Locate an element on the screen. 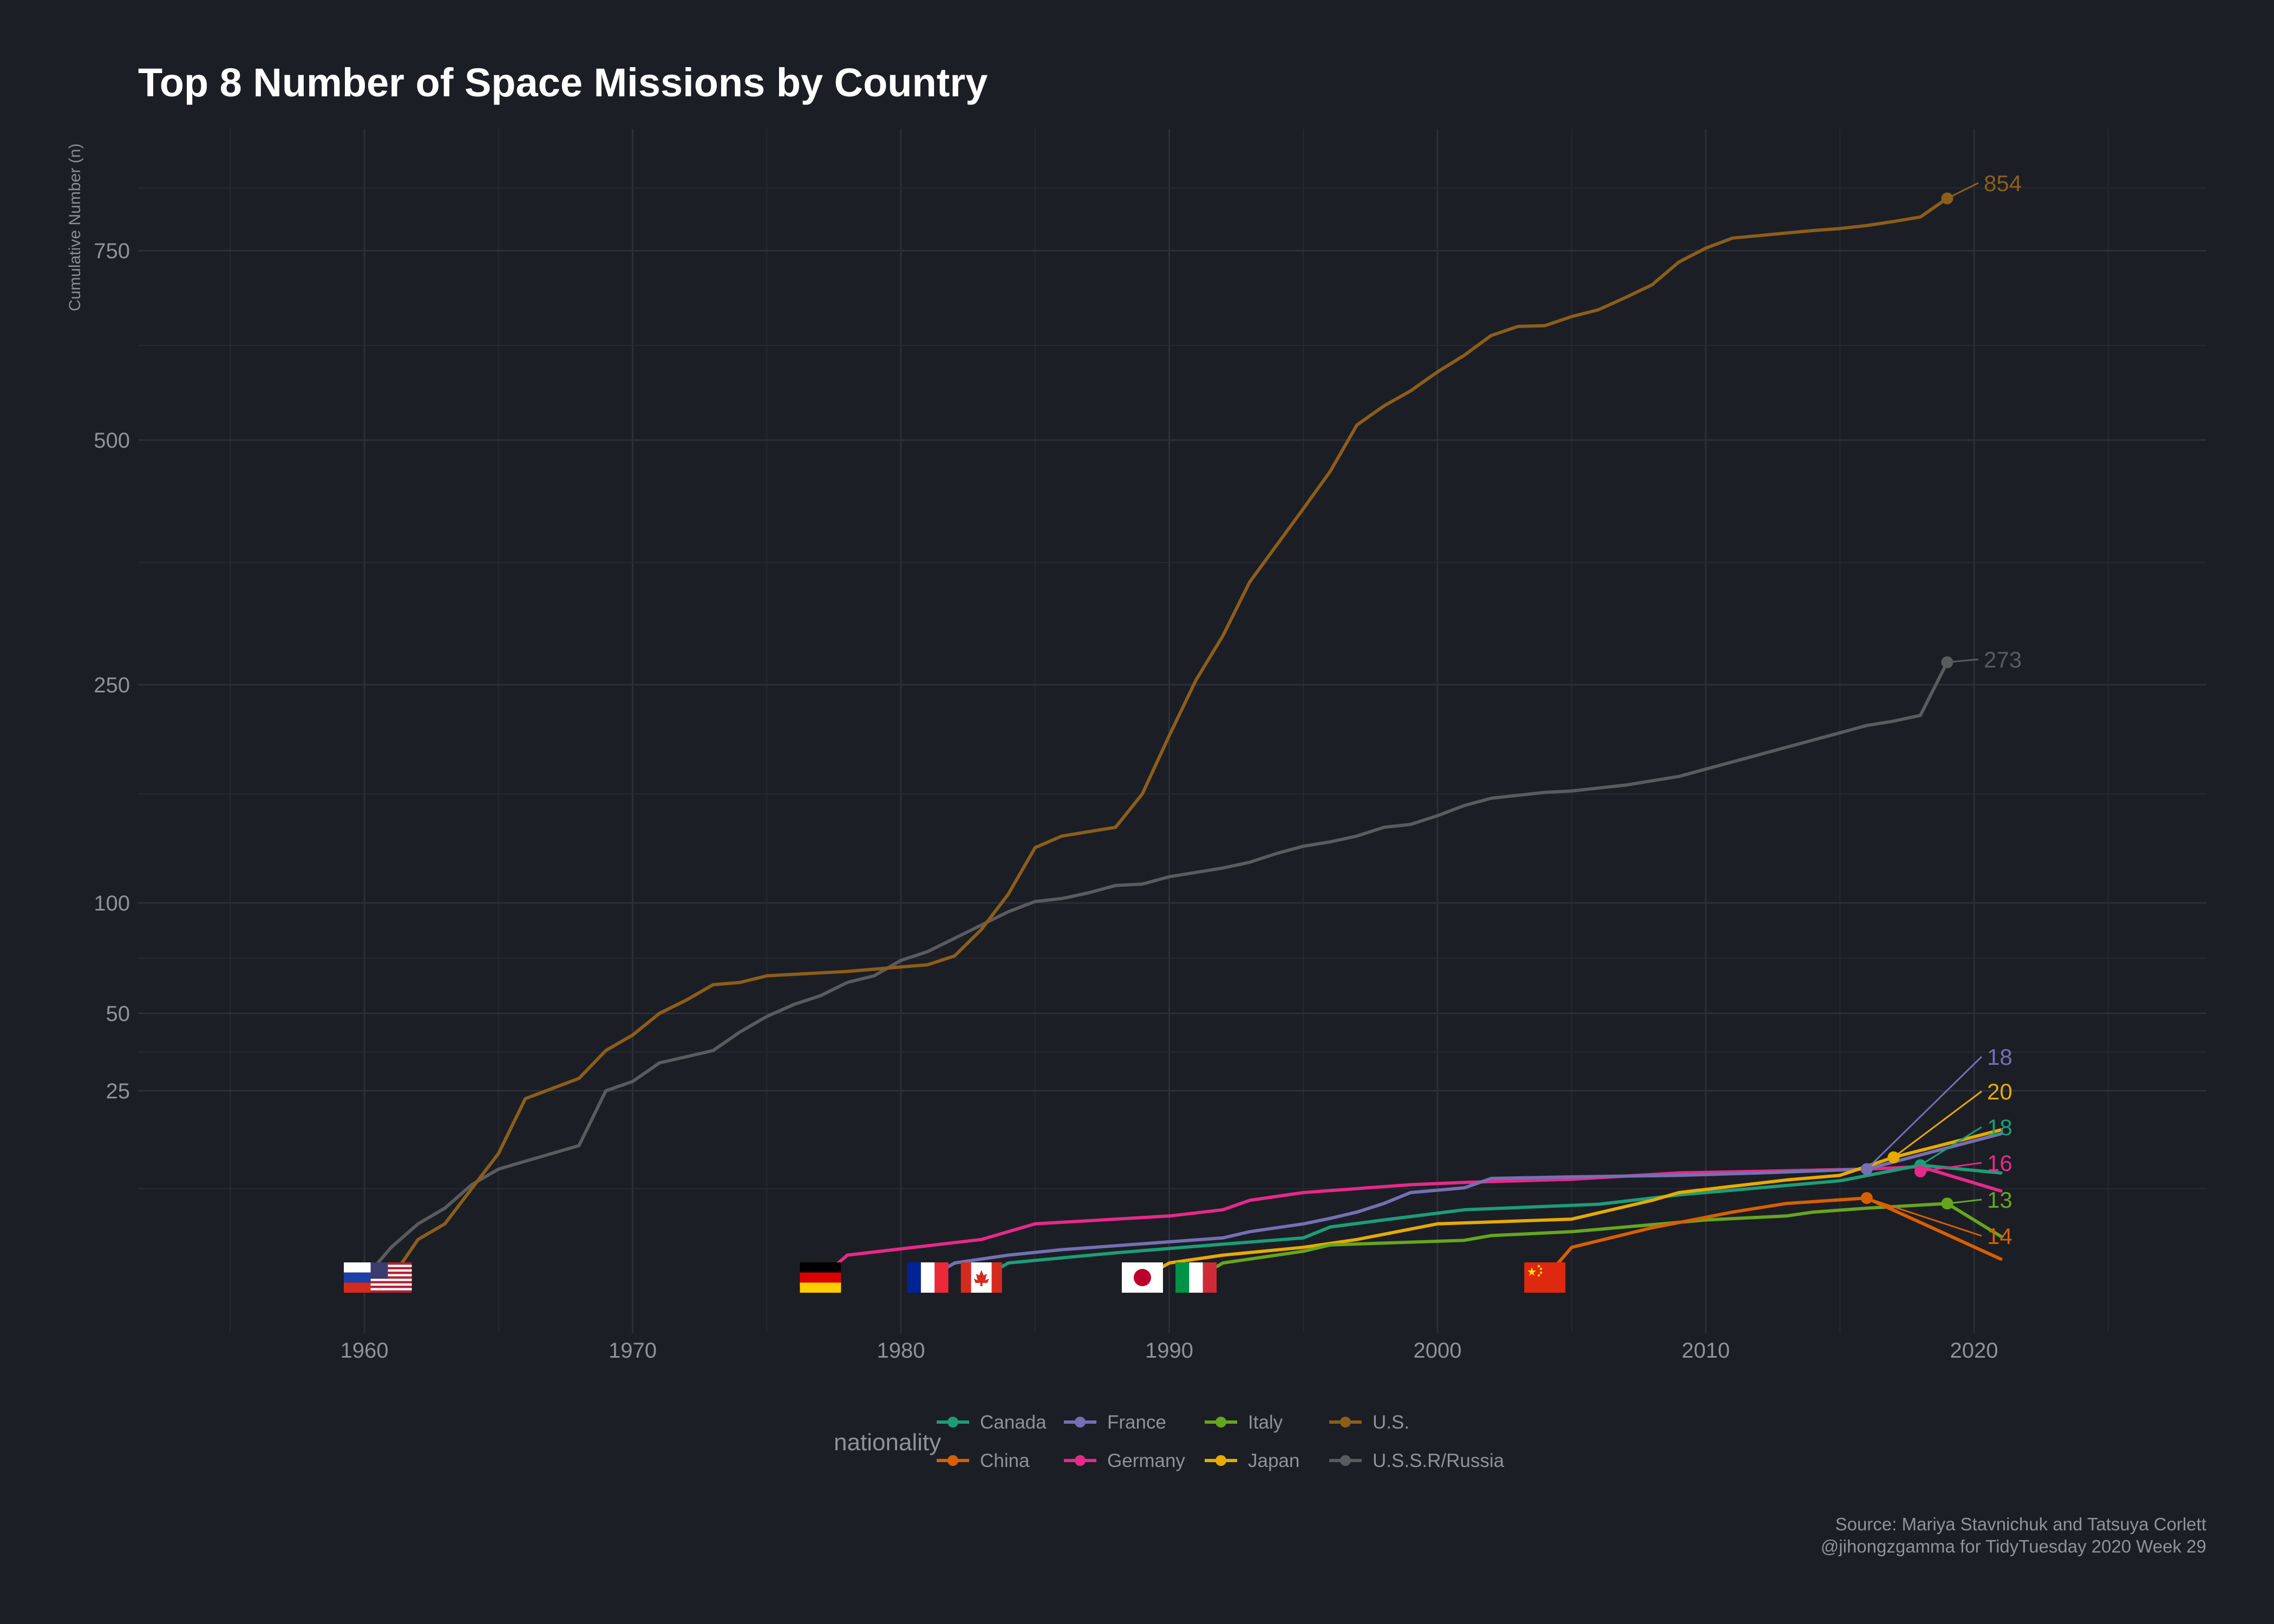 This screenshot has height=1624, width=2274. y-tick-label: 100 is located at coordinates (112, 903).